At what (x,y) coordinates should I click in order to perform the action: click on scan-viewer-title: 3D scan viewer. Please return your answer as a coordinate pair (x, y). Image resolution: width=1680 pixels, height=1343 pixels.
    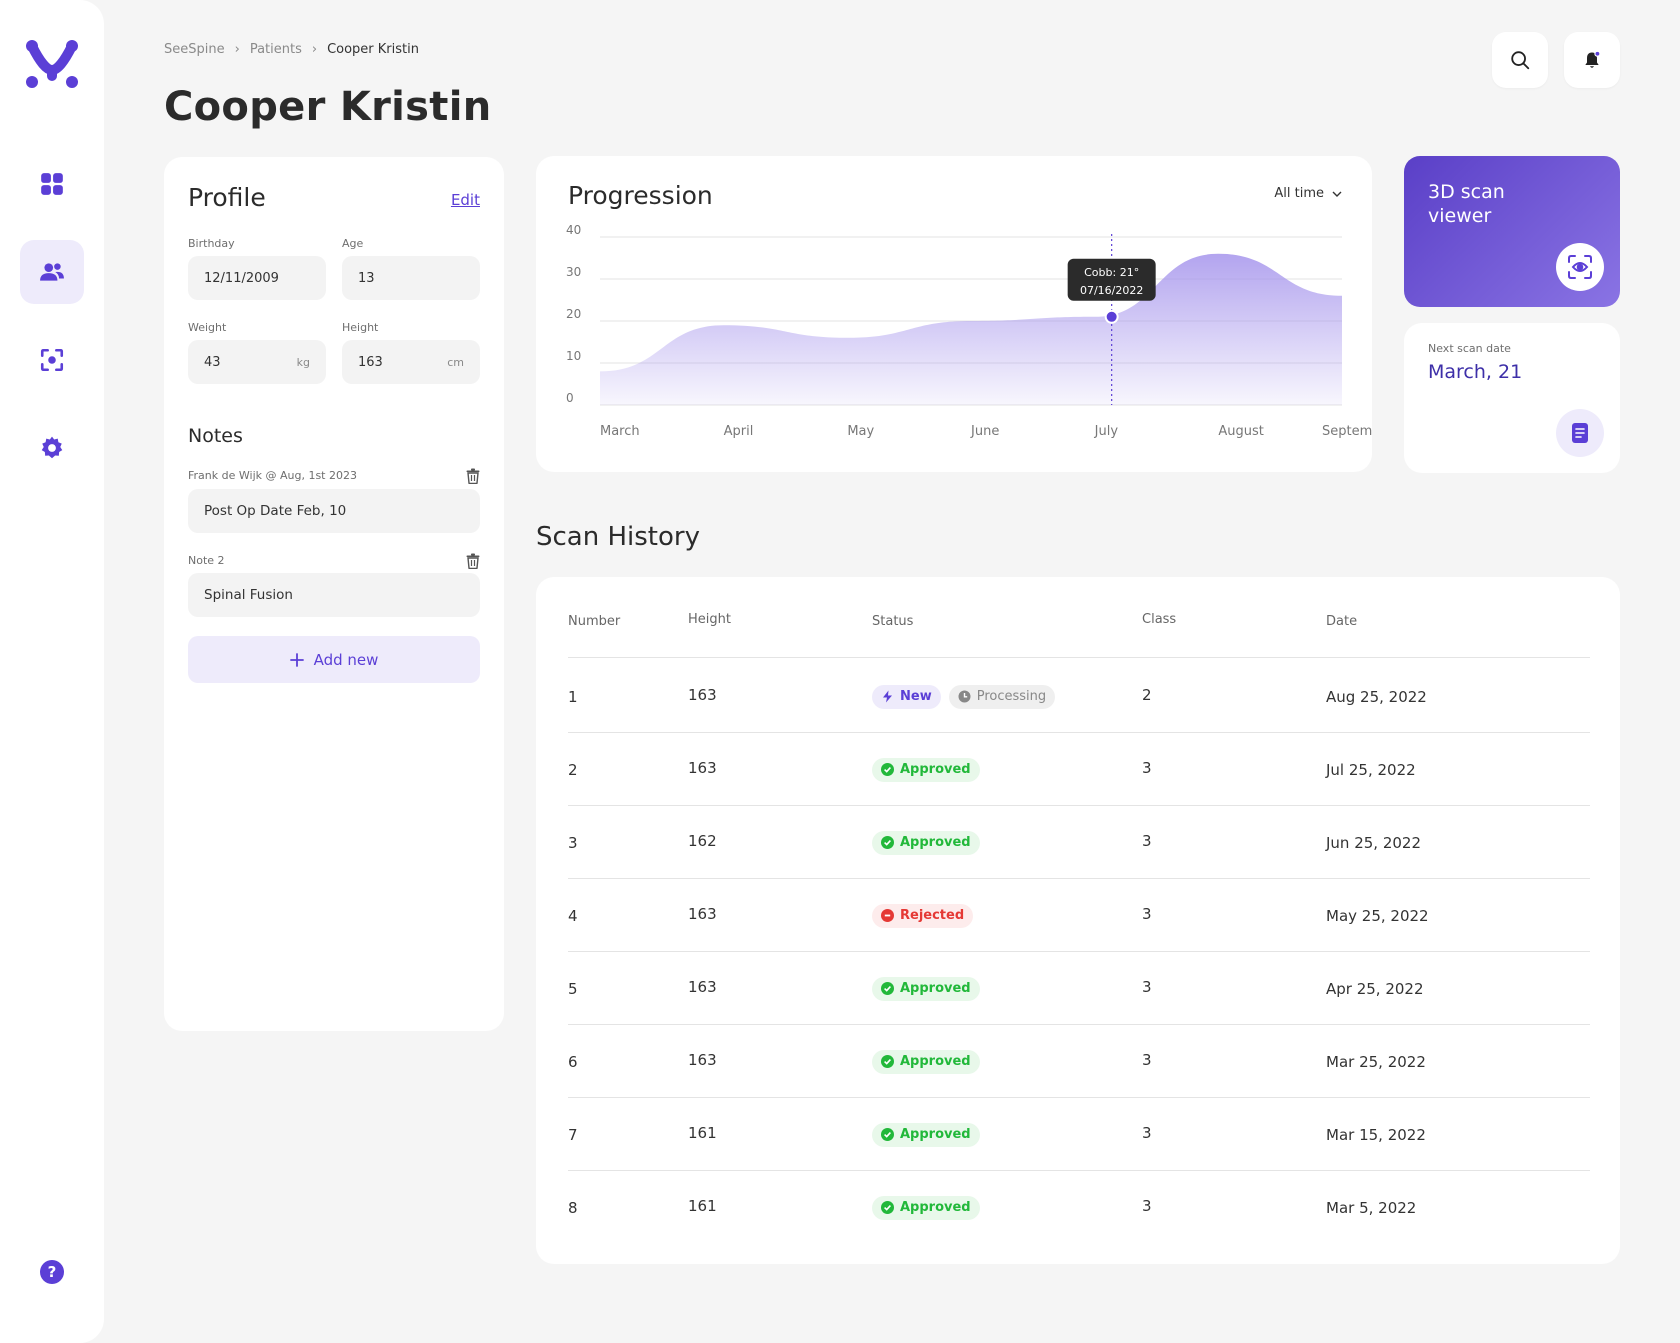
    Looking at the image, I should click on (1466, 204).